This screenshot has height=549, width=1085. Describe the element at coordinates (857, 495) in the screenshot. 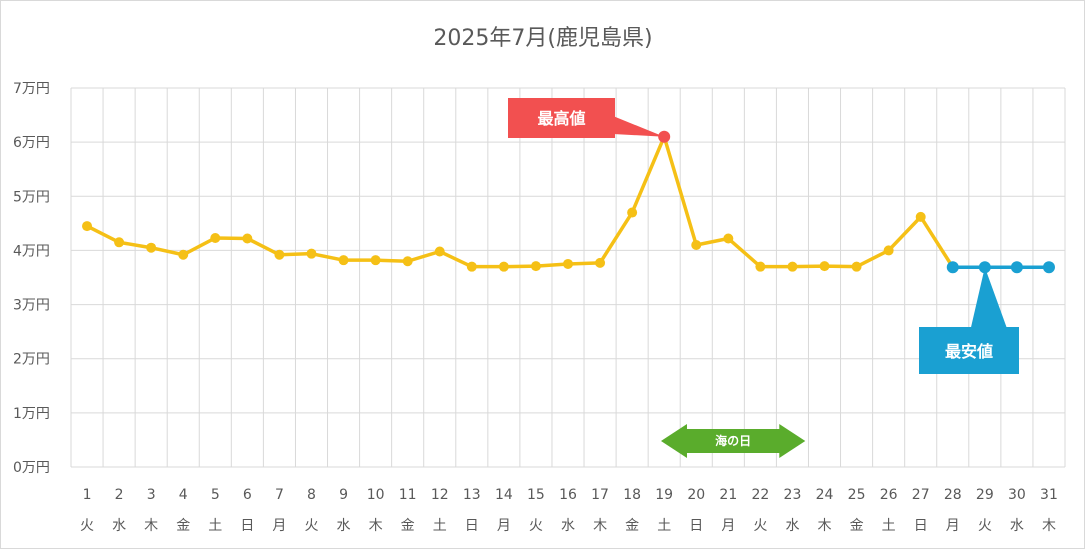

I see `x-tick-day: 25` at that location.